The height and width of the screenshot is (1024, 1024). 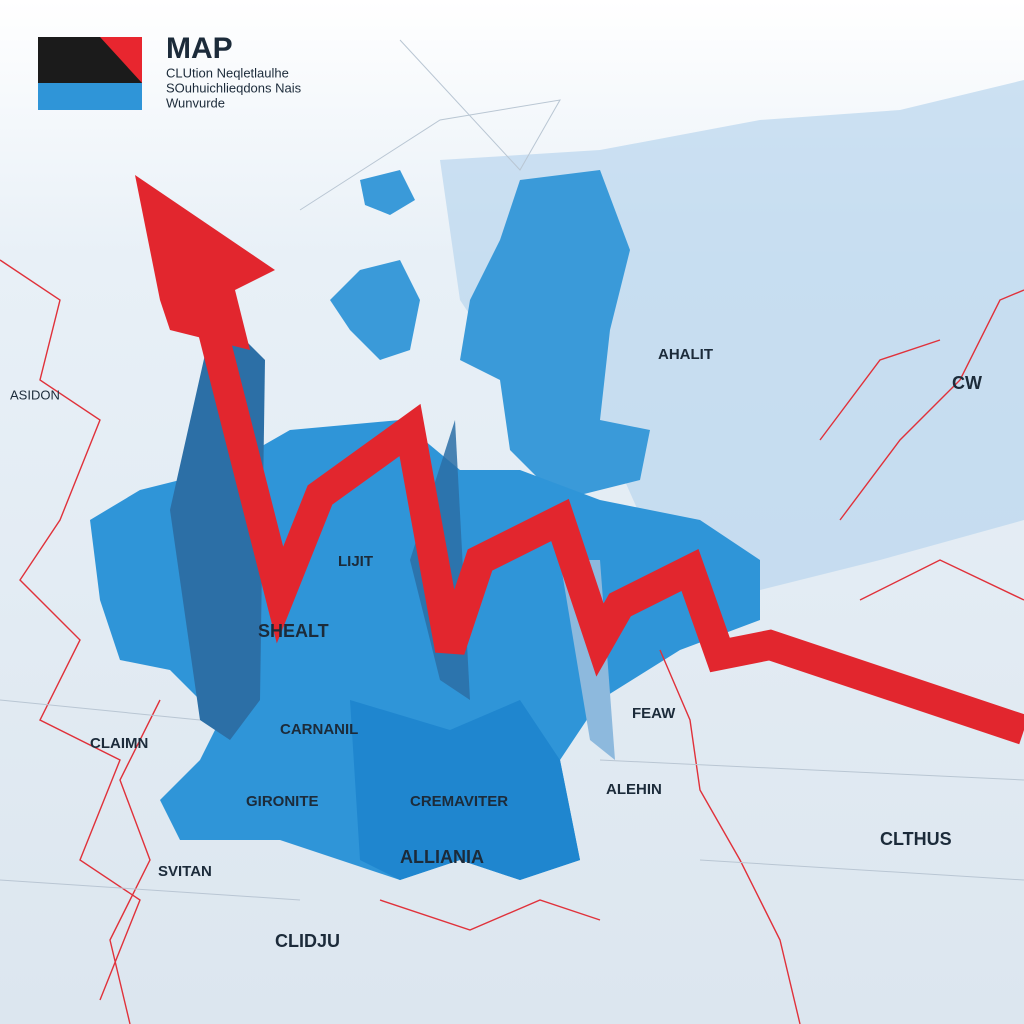 I want to click on place-label: GIRONITE, so click(x=282, y=801).